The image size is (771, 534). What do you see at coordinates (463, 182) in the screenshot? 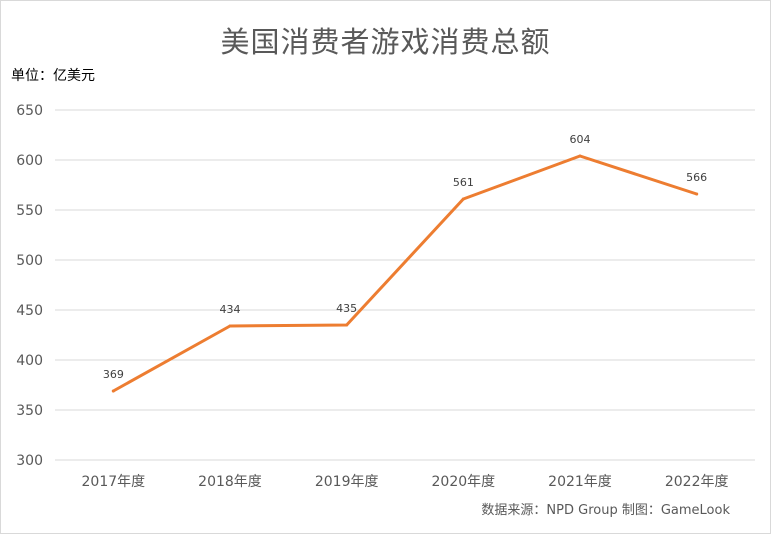
I see `data-label: 561` at bounding box center [463, 182].